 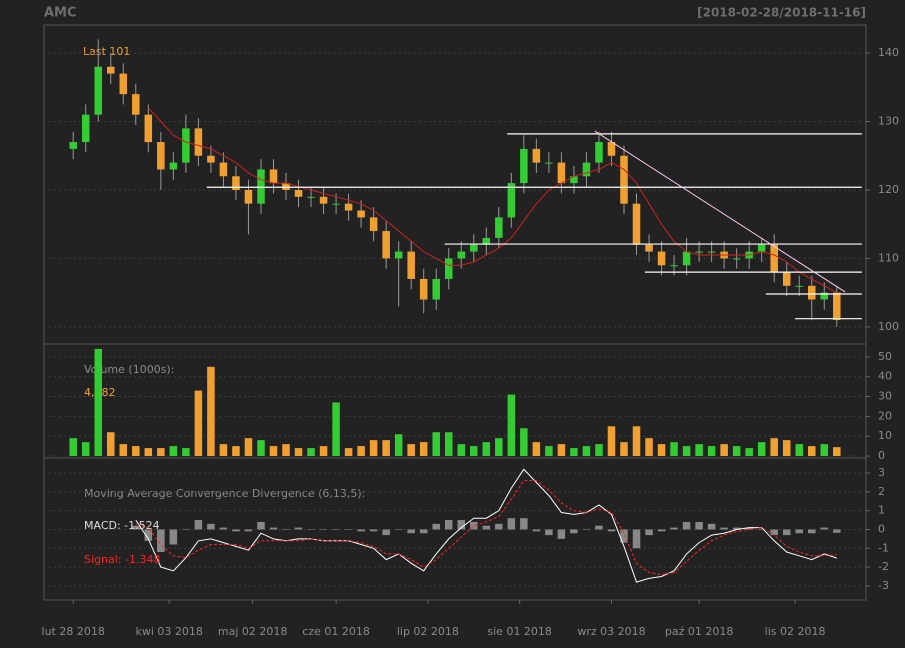 I want to click on y-tick-label: 120, so click(x=888, y=189).